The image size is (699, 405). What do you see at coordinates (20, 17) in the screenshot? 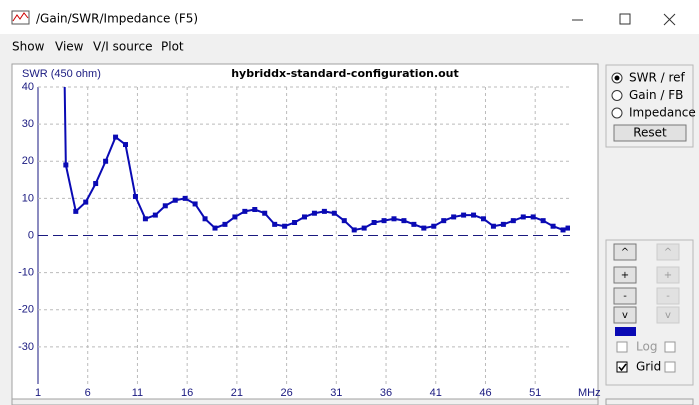
I see `app-icon-line` at bounding box center [20, 17].